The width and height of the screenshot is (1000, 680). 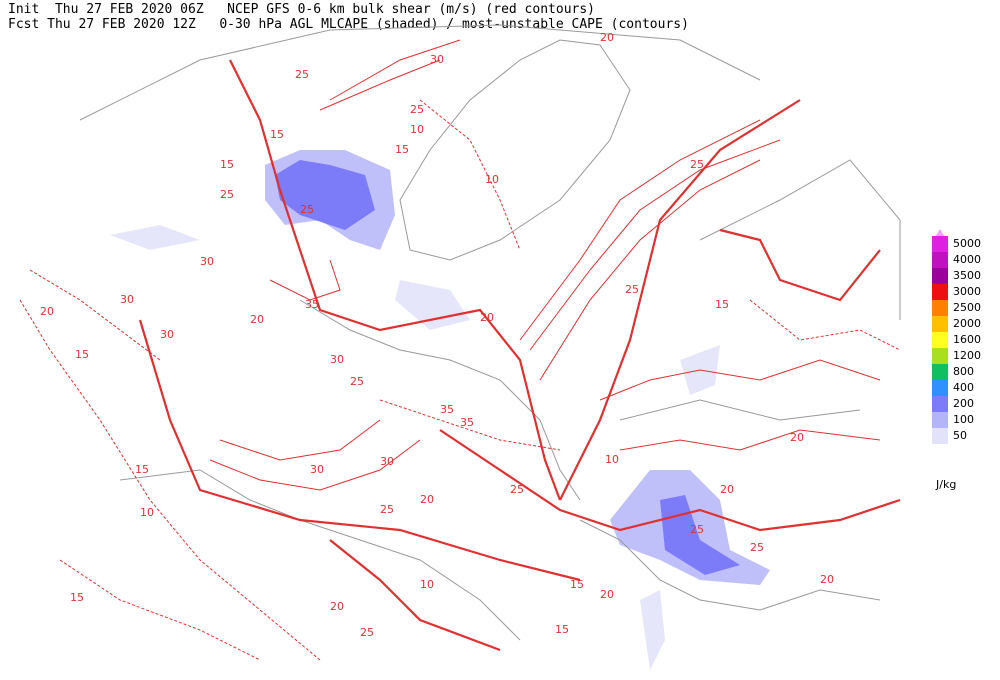 I want to click on legend-label: 1200, so click(x=967, y=355).